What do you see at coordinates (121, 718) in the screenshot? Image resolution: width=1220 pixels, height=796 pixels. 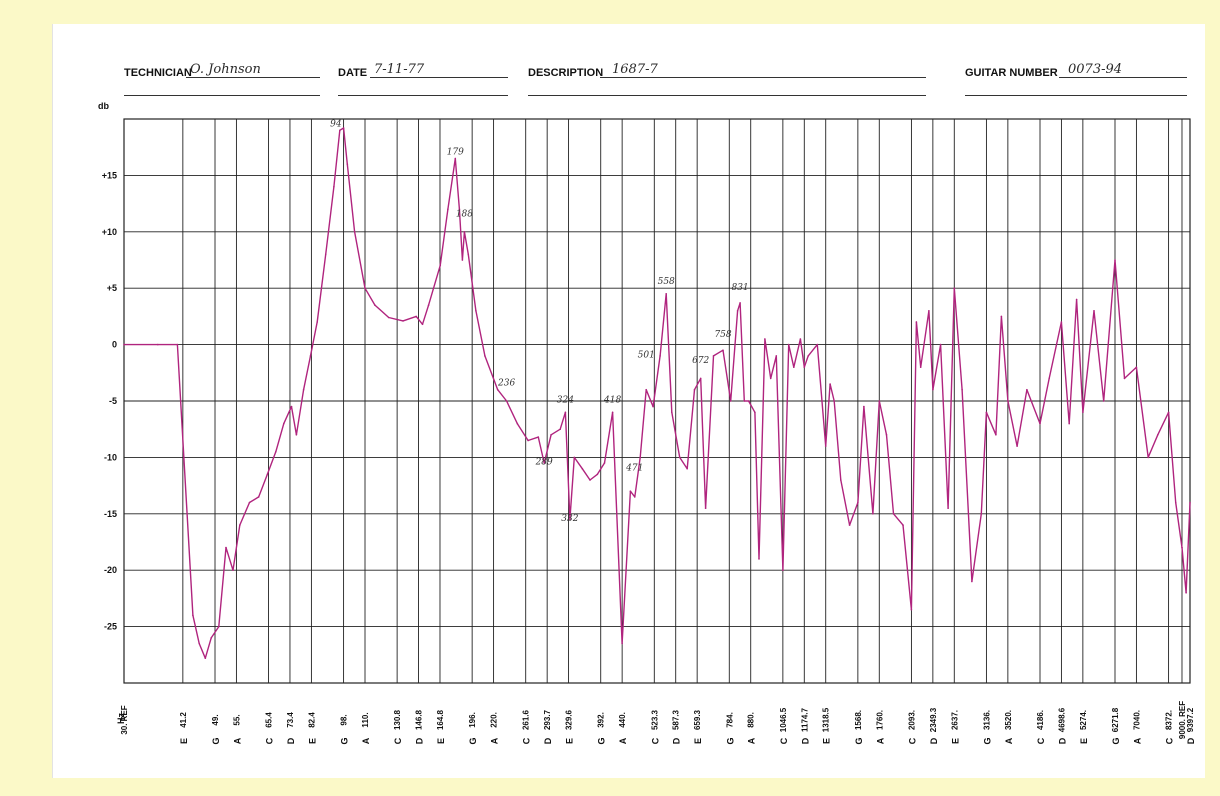 I see `x-axis-label: Hz` at bounding box center [121, 718].